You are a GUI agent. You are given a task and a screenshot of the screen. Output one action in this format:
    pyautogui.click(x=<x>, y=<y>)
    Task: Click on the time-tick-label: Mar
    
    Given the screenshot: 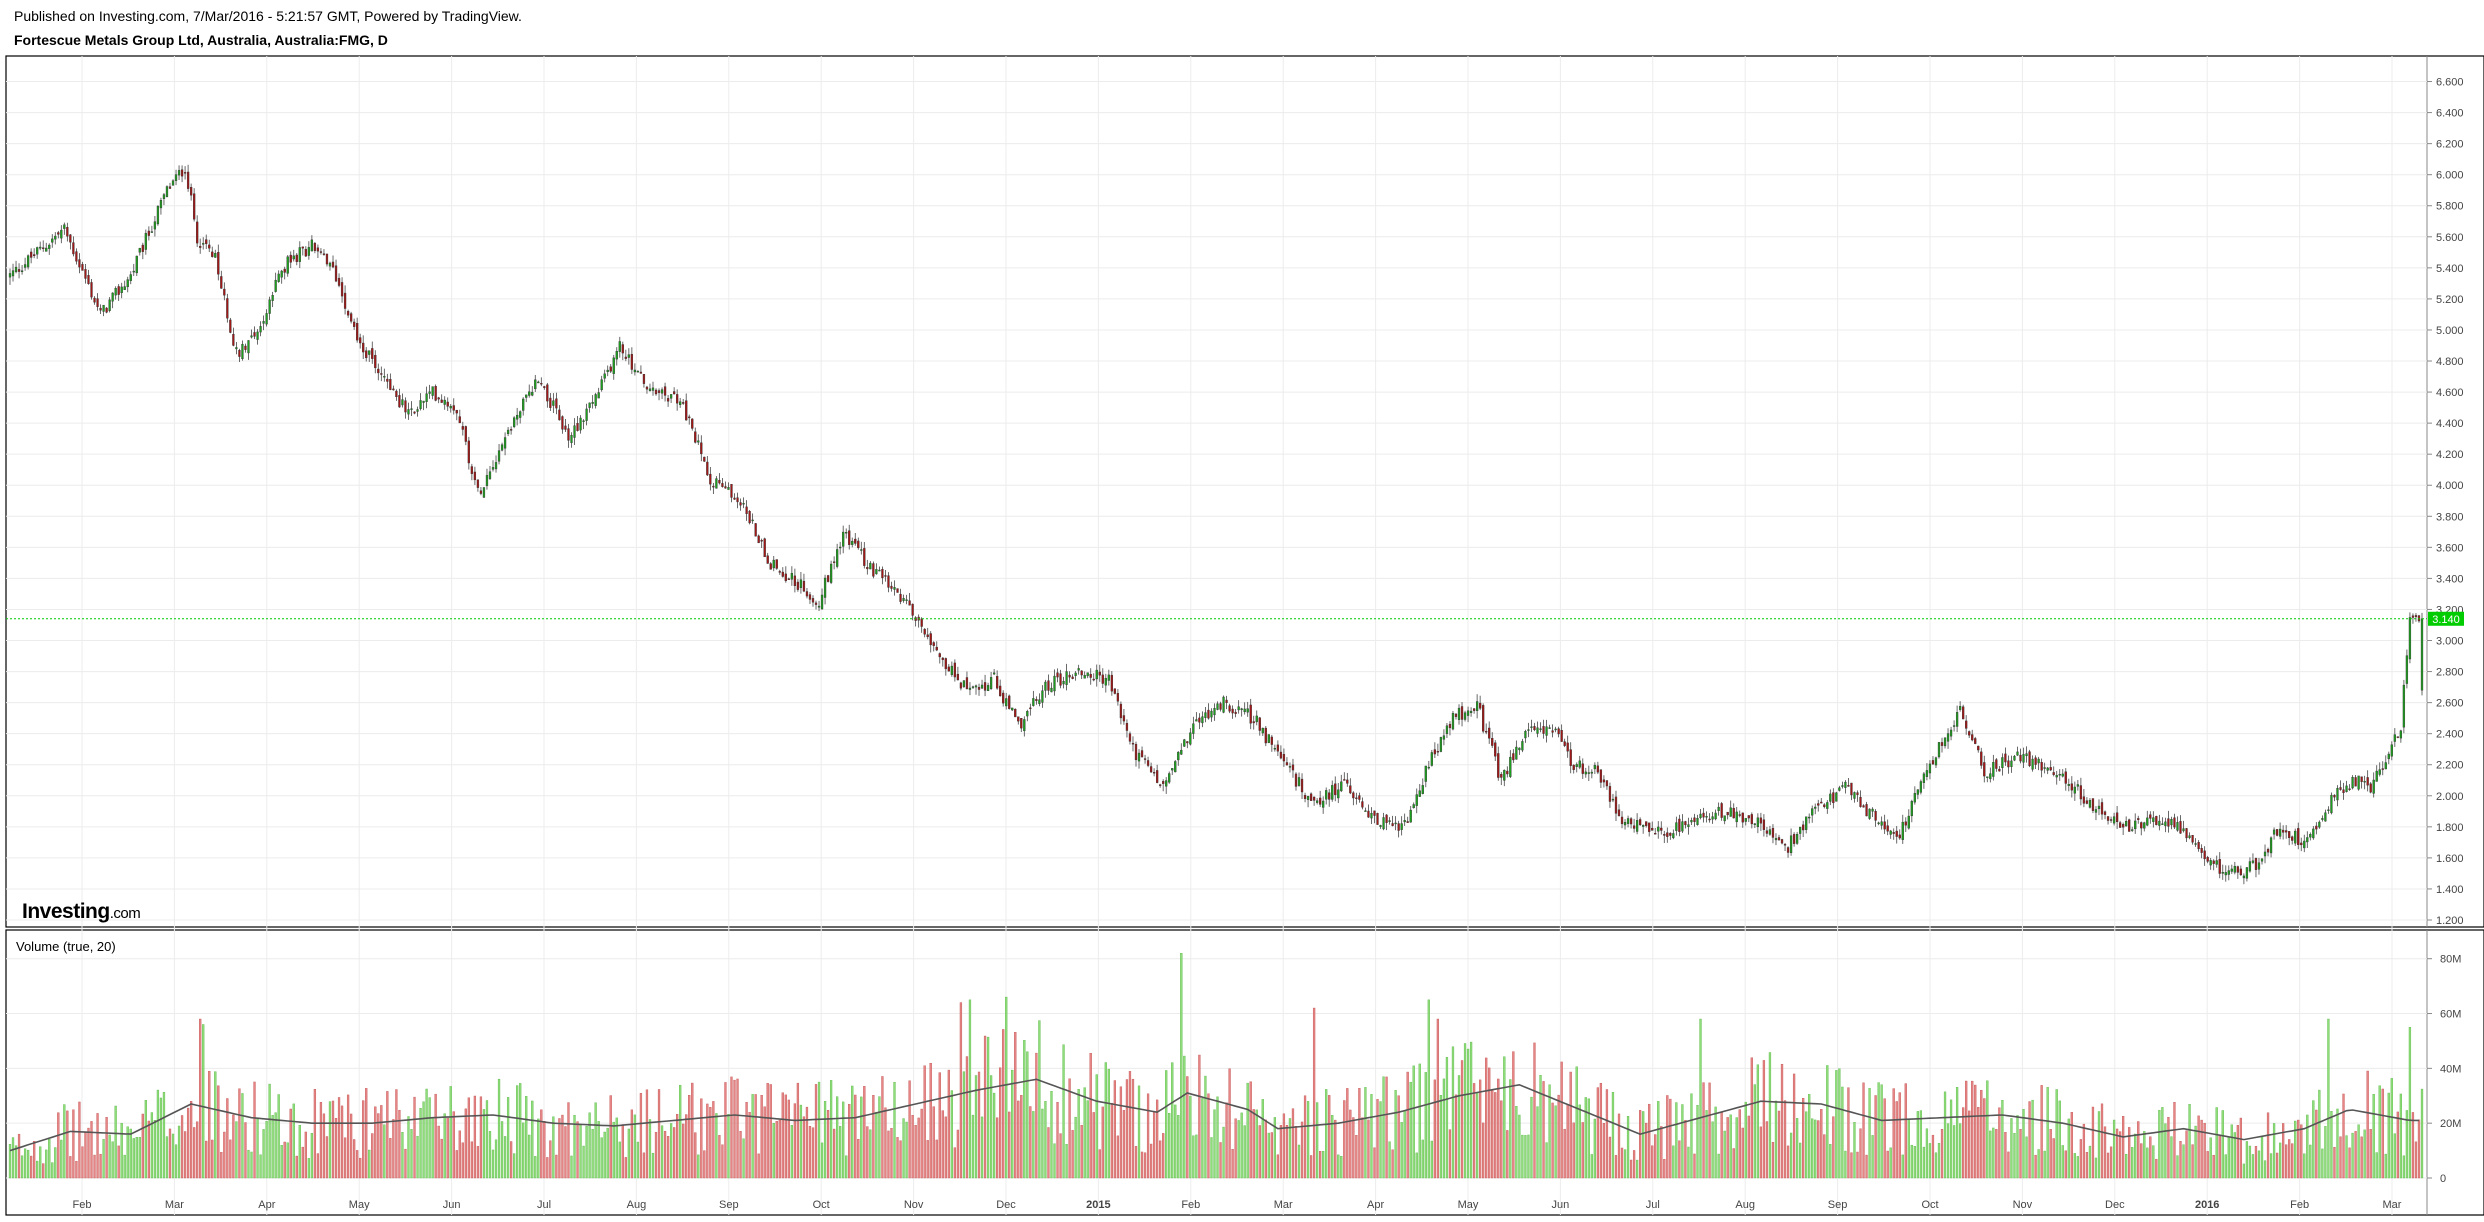 What is the action you would take?
    pyautogui.click(x=1283, y=1205)
    